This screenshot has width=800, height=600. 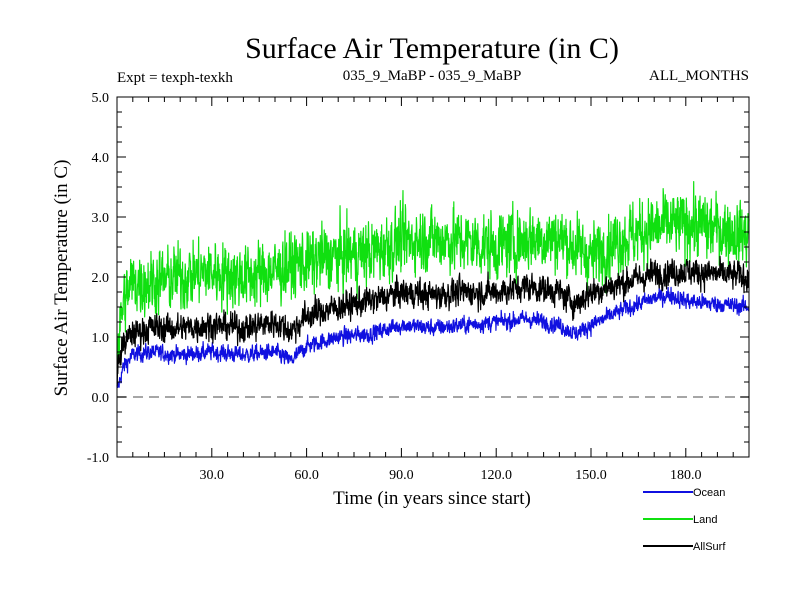 I want to click on y-tick-label: -1.0, so click(x=98, y=458).